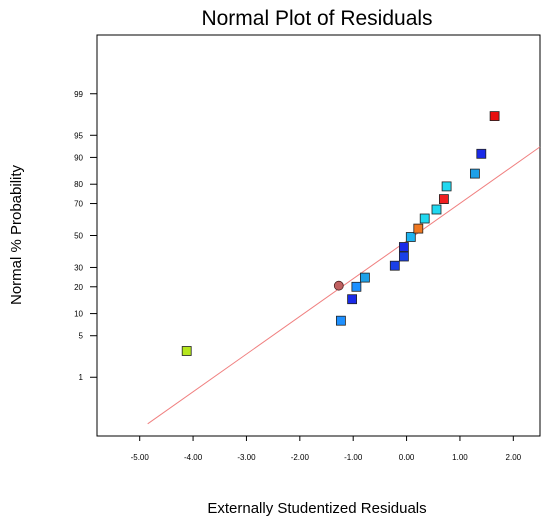 The height and width of the screenshot is (524, 550). What do you see at coordinates (246, 457) in the screenshot?
I see `x-tick-label: -3.00` at bounding box center [246, 457].